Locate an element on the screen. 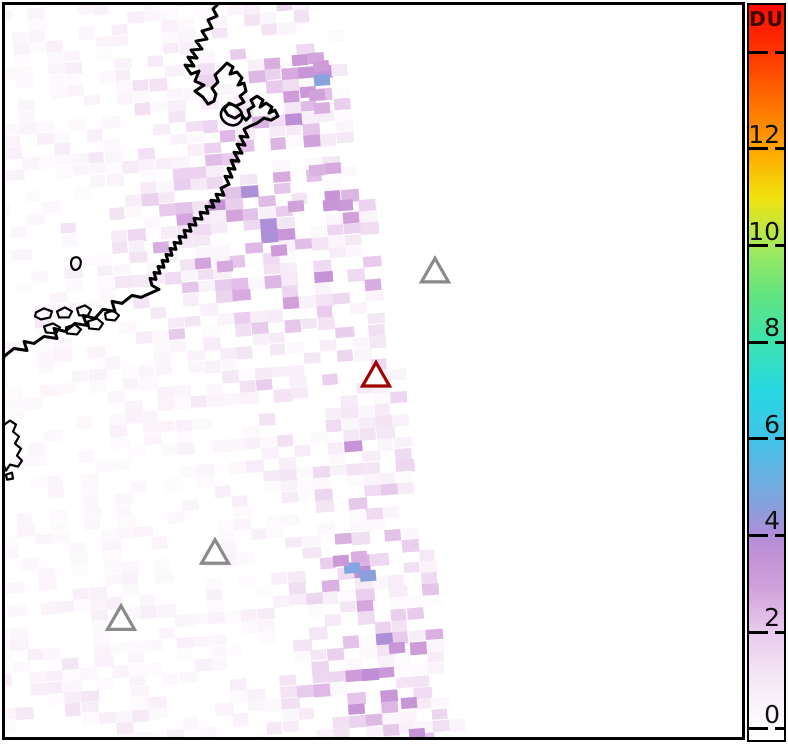 The height and width of the screenshot is (746, 788). colorbar-tick-label: 4 is located at coordinates (772, 521).